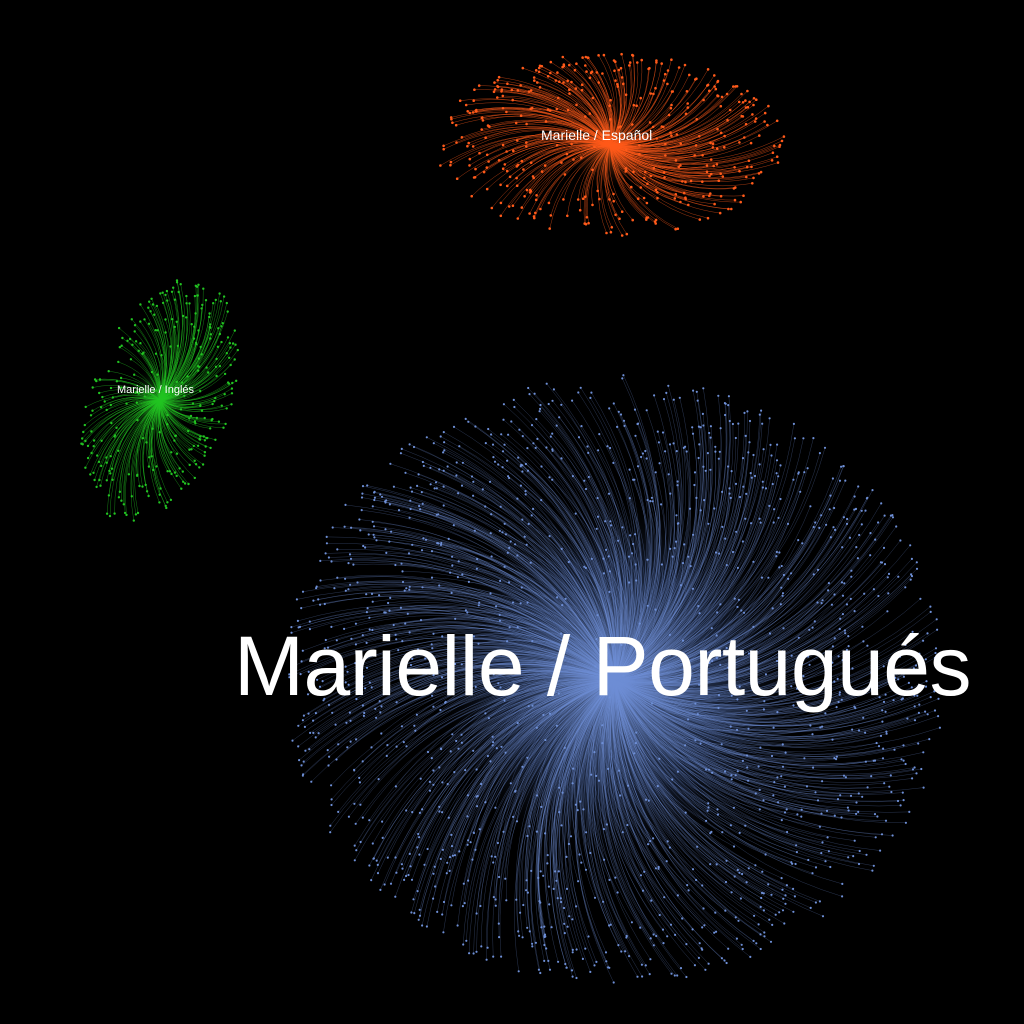 This screenshot has width=1024, height=1024. I want to click on cluster-label-portugues: Marielle / Portugués, so click(603, 666).